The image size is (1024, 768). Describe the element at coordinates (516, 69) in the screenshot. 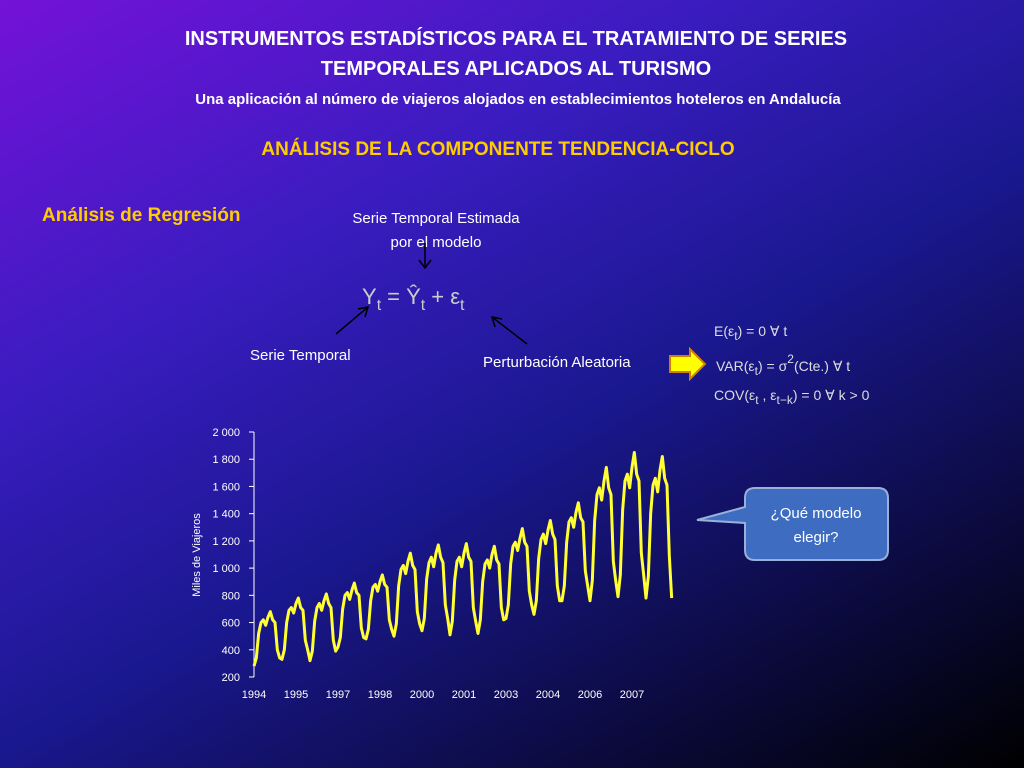

I see `title: TEMPORALES APLICADOS AL TURISMO` at that location.